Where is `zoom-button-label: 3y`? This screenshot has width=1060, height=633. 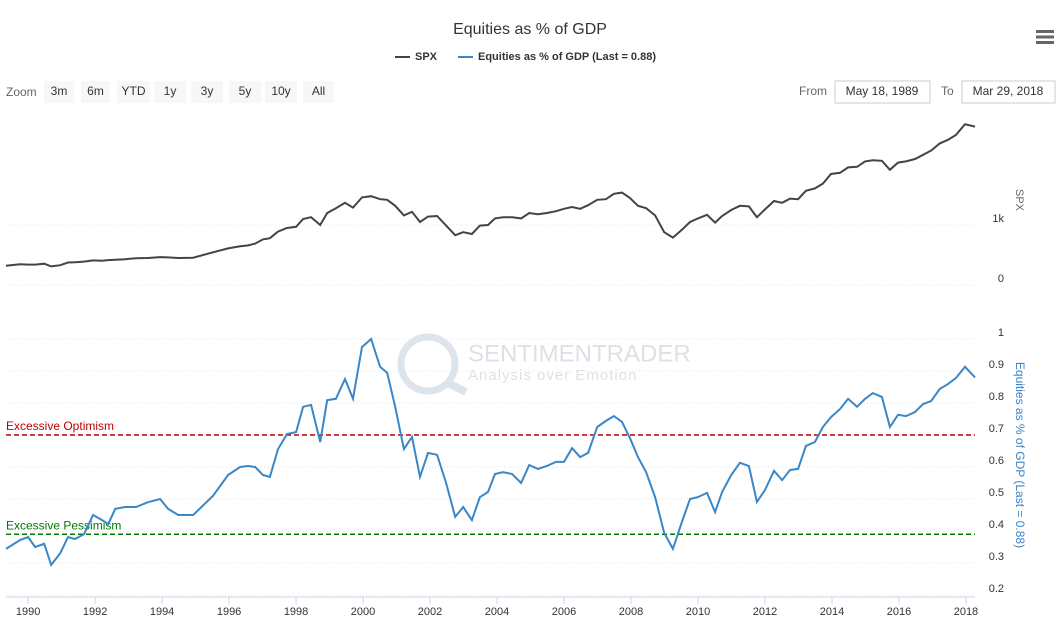
zoom-button-label: 3y is located at coordinates (207, 91).